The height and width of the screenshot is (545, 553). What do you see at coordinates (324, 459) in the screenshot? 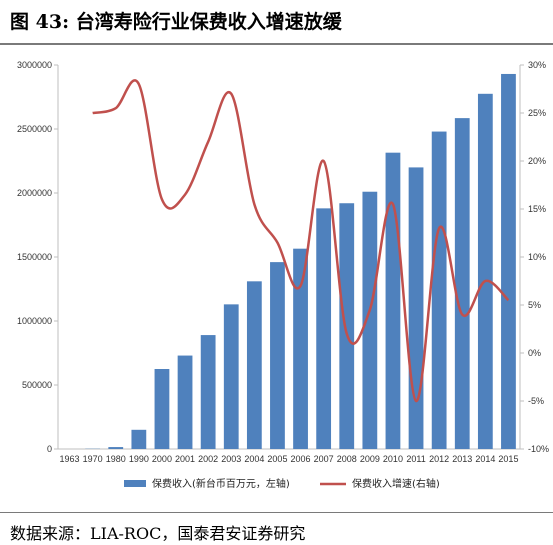
I see `x-tick-label: 2007` at bounding box center [324, 459].